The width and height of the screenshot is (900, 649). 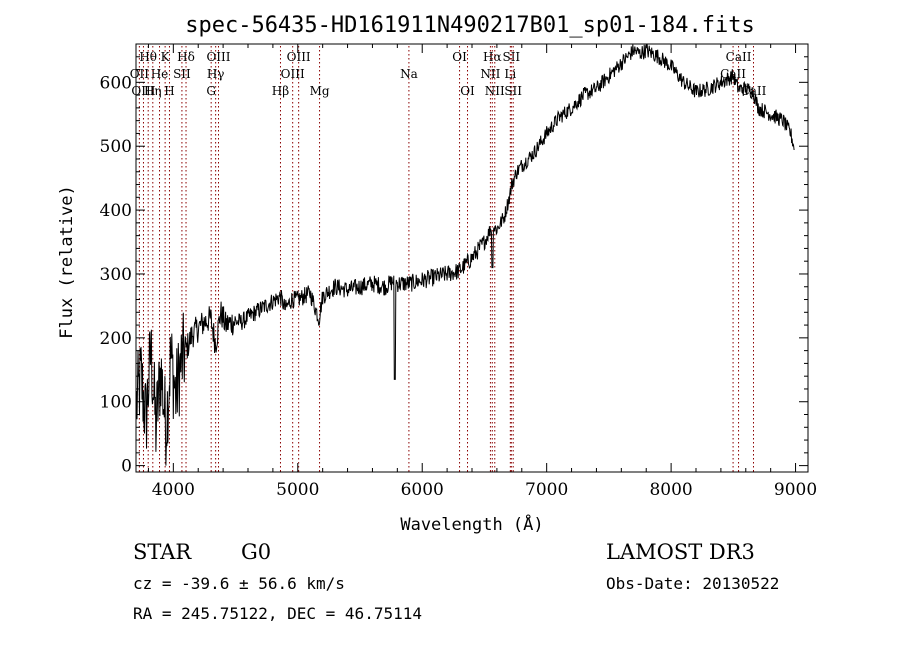 I want to click on line-label-14: OIII, so click(x=293, y=74).